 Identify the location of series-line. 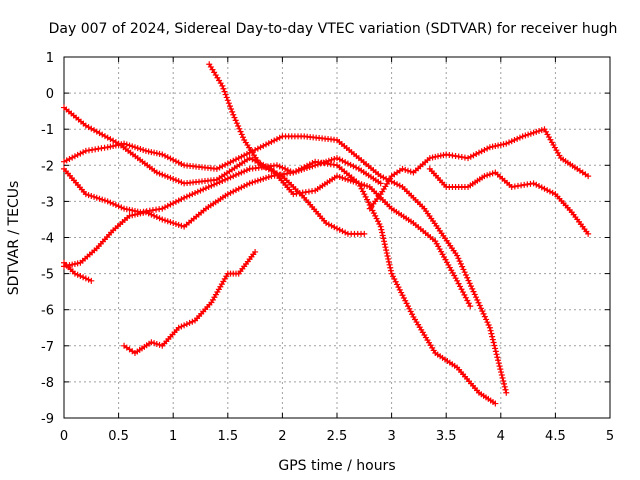
(286, 149).